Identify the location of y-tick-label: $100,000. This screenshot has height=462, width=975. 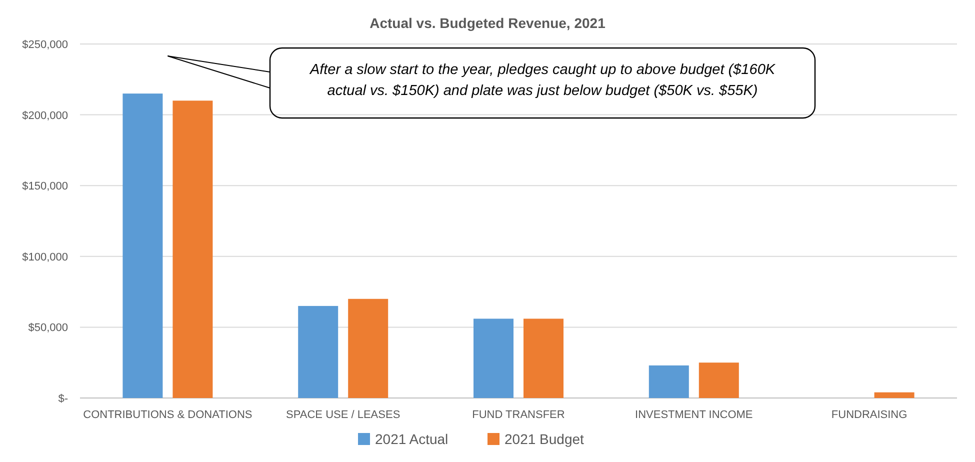
(45, 257).